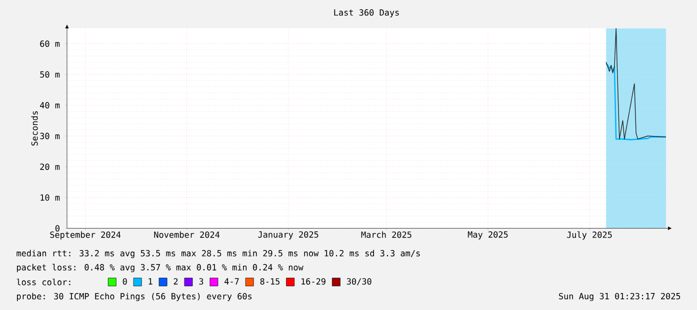 The image size is (697, 310). I want to click on x-tick-label: September 2024, so click(85, 235).